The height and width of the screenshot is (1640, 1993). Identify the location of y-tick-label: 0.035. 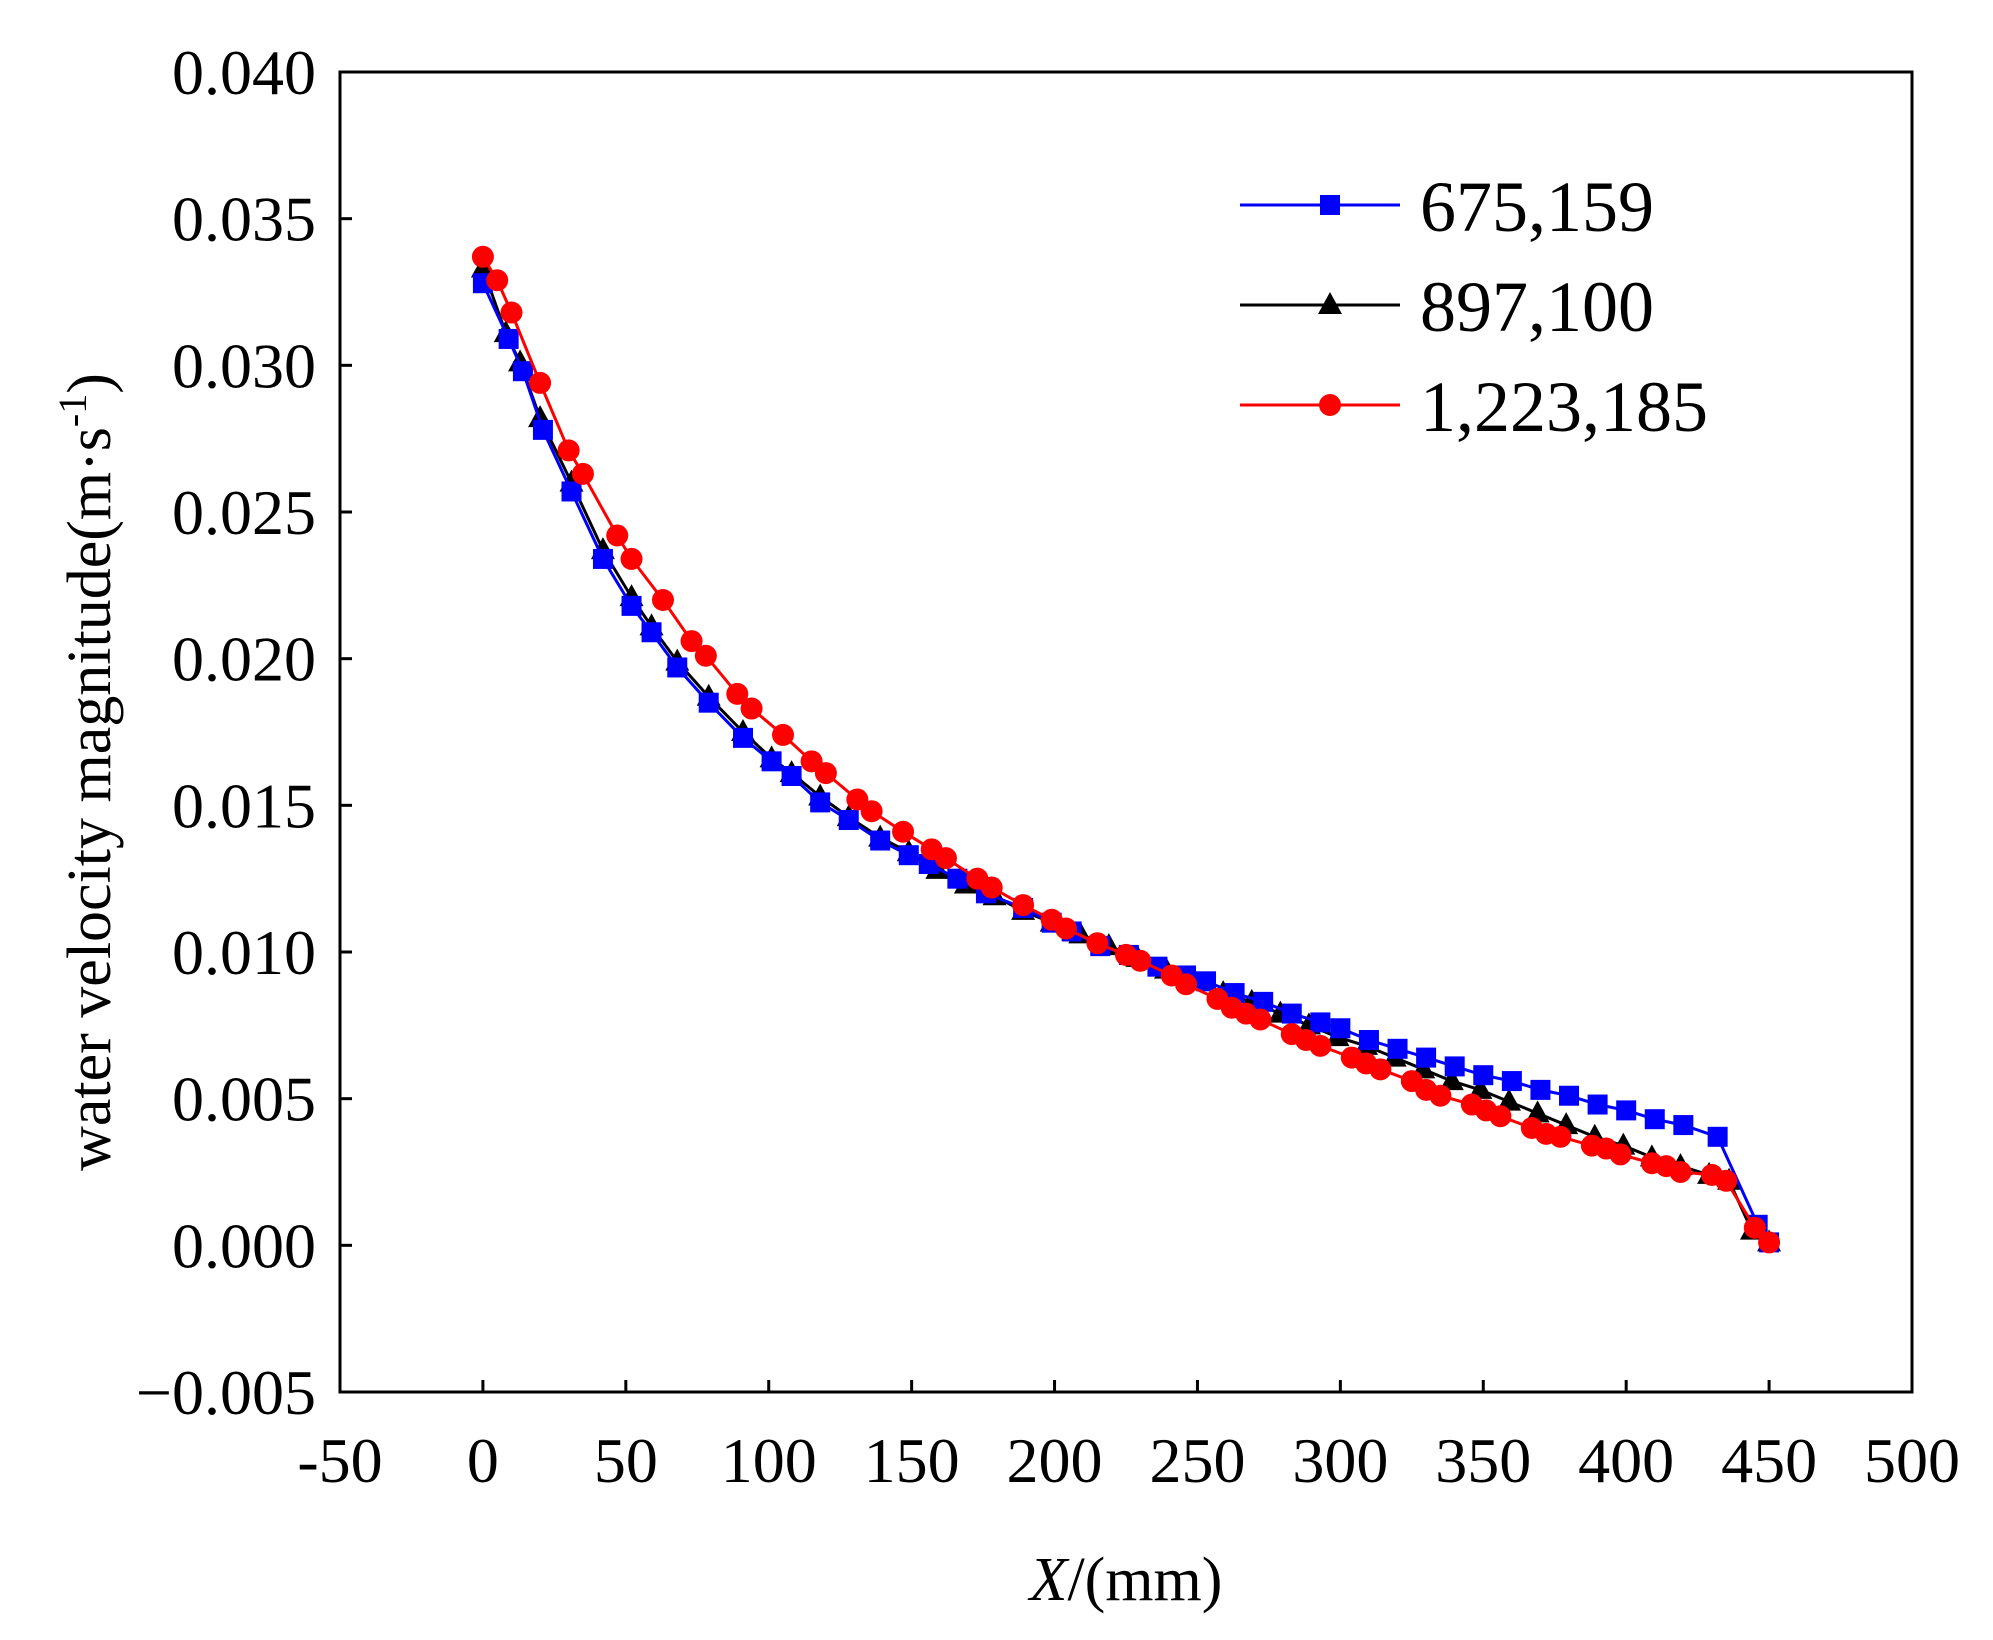
(244, 219).